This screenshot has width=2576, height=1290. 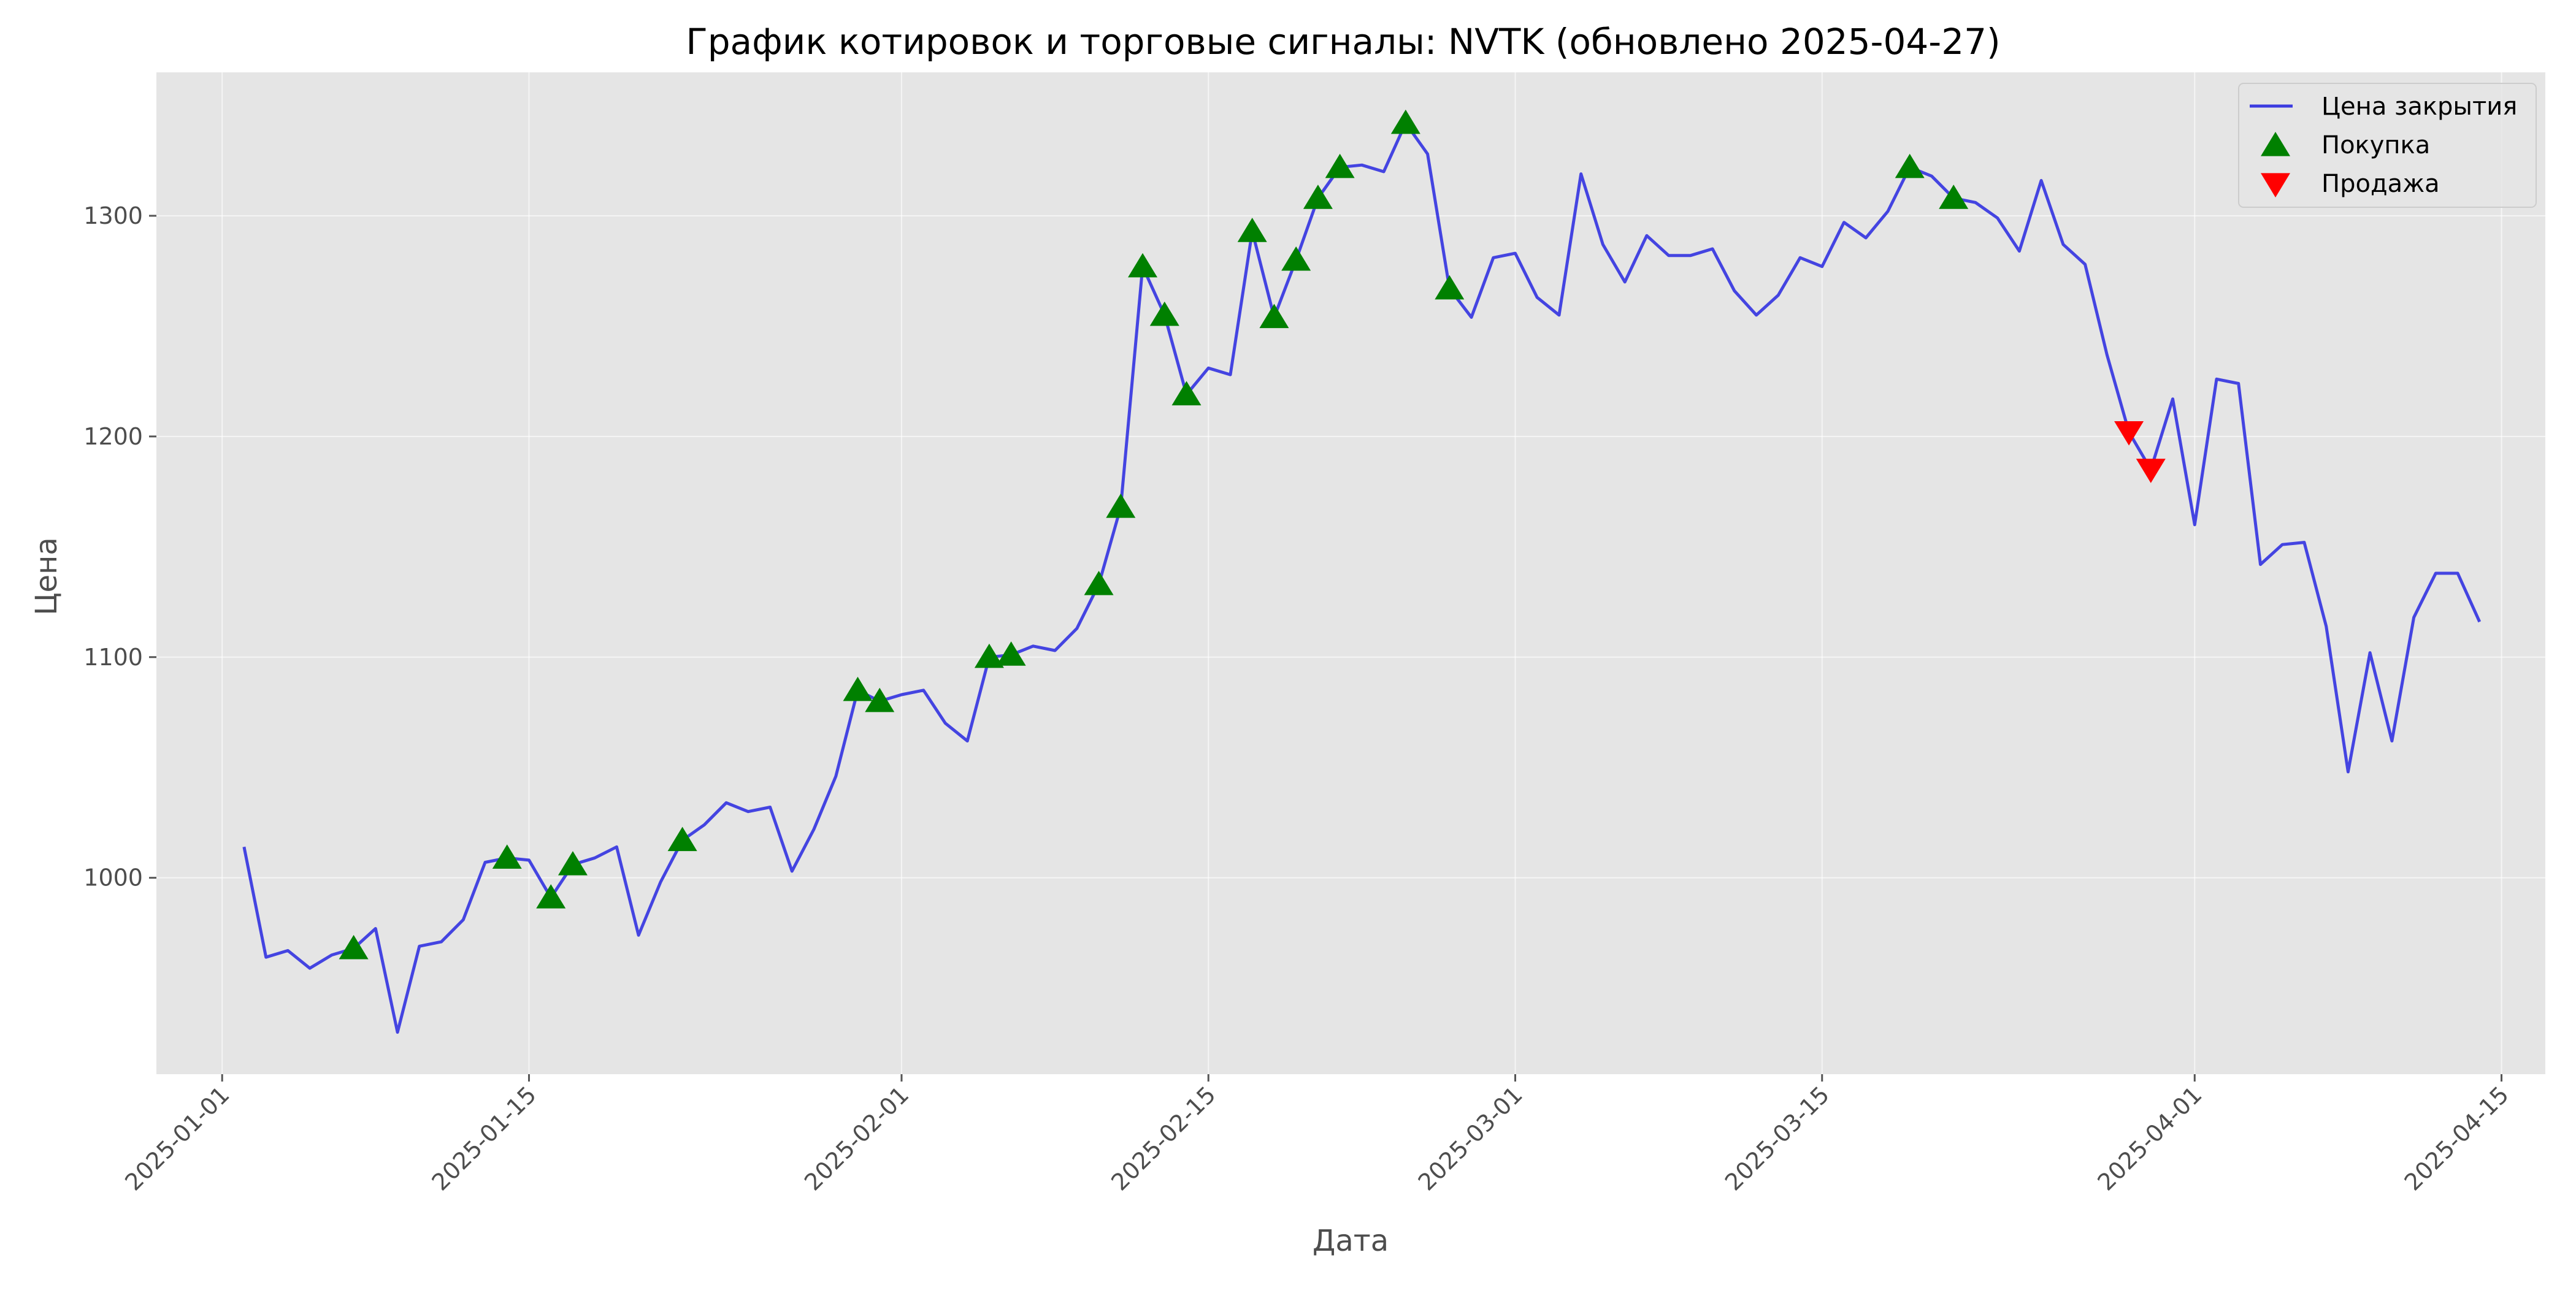 I want to click on legend-label-close: Цена закрытия, so click(x=2419, y=107).